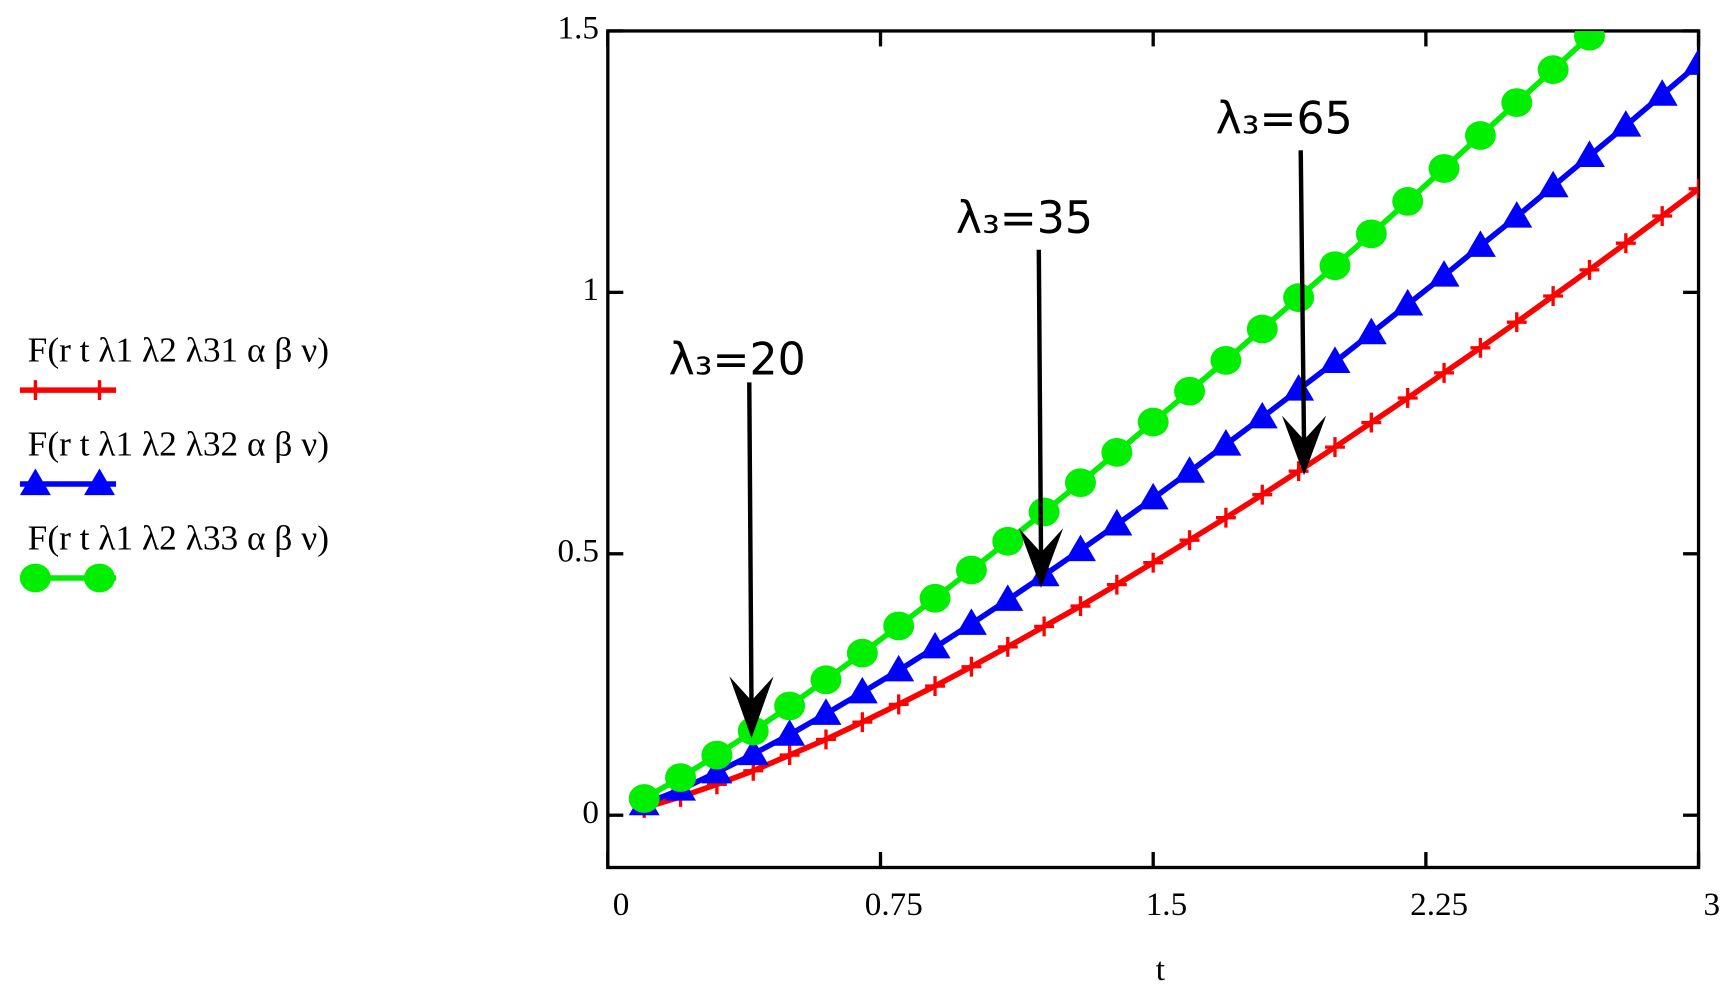 This screenshot has width=1724, height=999. I want to click on x-axis-label: t, so click(1161, 969).